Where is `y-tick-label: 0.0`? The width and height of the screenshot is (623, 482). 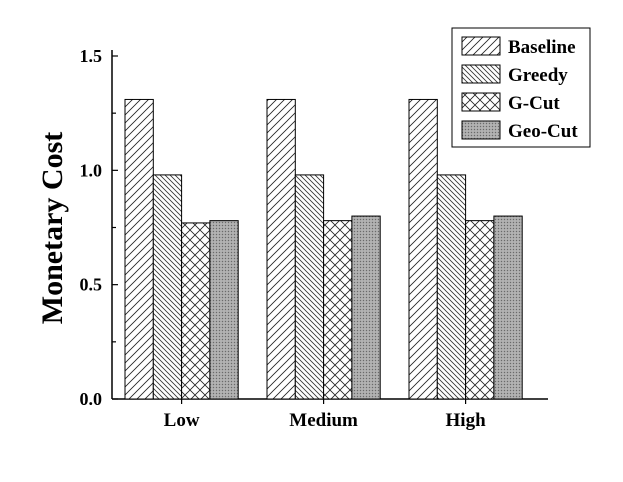 y-tick-label: 0.0 is located at coordinates (91, 399).